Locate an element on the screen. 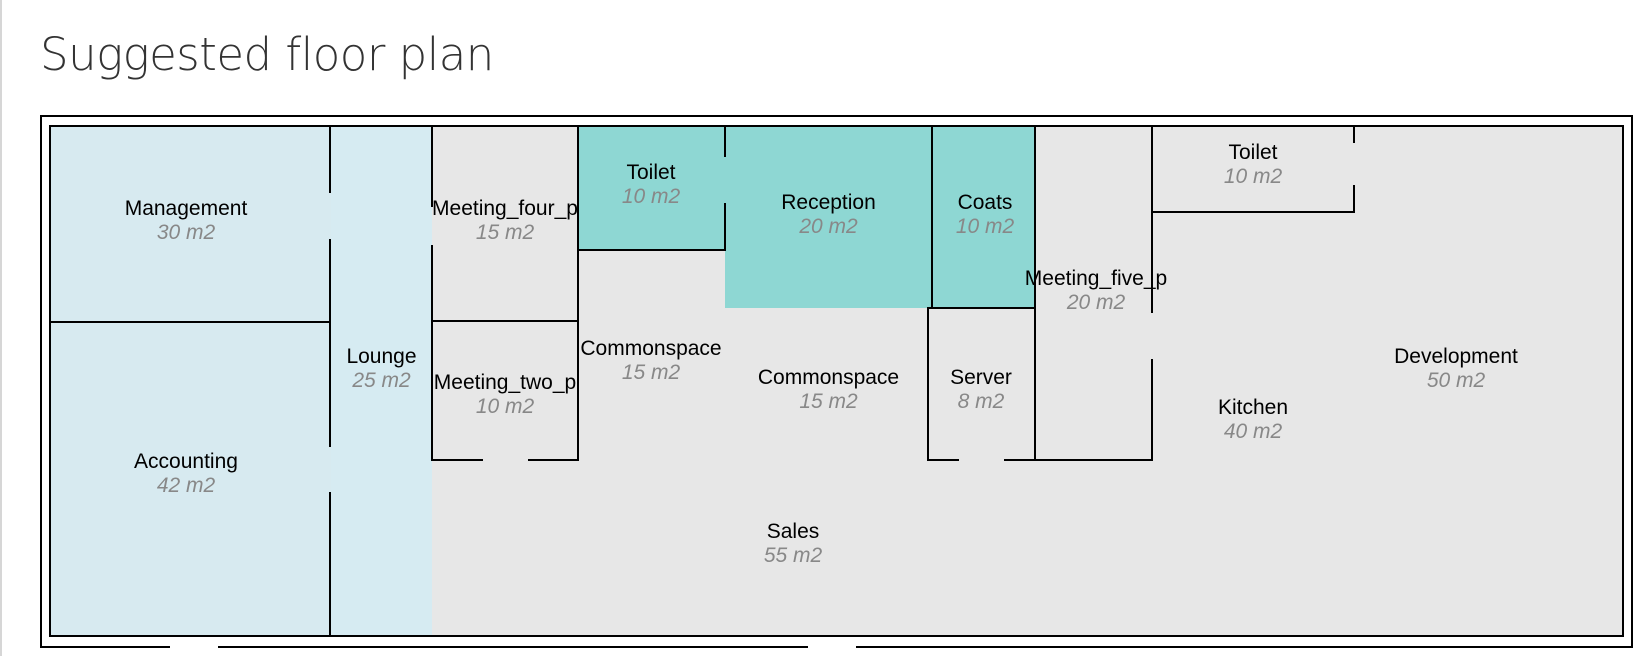 The image size is (1641, 656). room-coats is located at coordinates (983, 217).